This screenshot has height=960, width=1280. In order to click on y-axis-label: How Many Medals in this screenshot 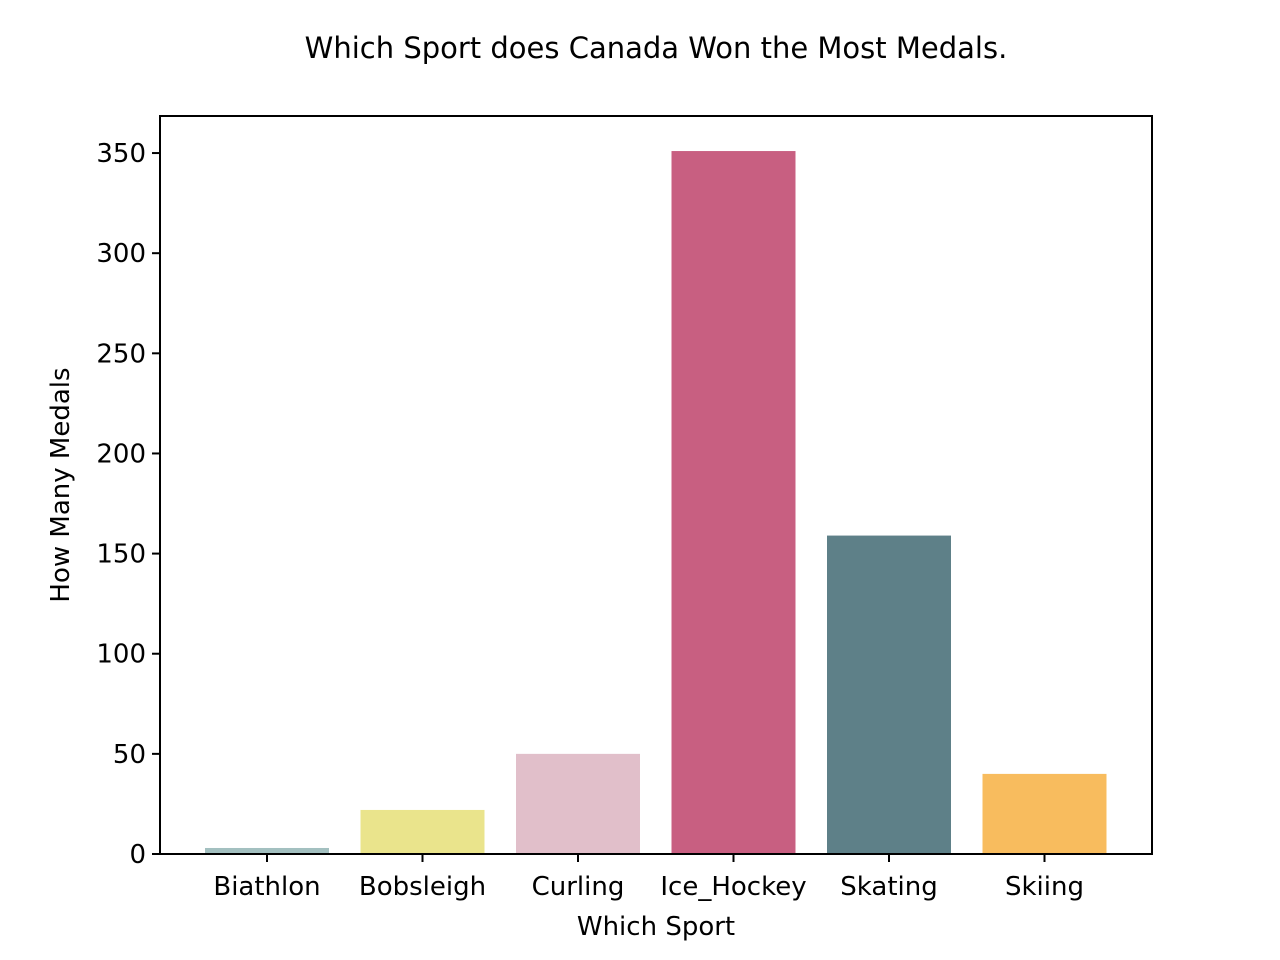, I will do `click(61, 484)`.